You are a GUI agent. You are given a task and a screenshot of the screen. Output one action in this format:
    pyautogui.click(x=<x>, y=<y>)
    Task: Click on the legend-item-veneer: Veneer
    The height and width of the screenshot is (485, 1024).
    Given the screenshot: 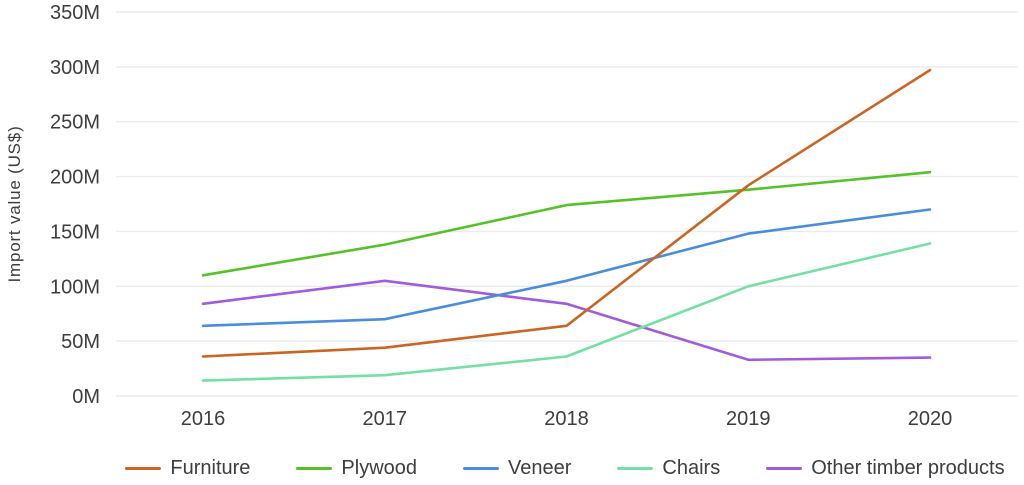 What is the action you would take?
    pyautogui.click(x=517, y=468)
    